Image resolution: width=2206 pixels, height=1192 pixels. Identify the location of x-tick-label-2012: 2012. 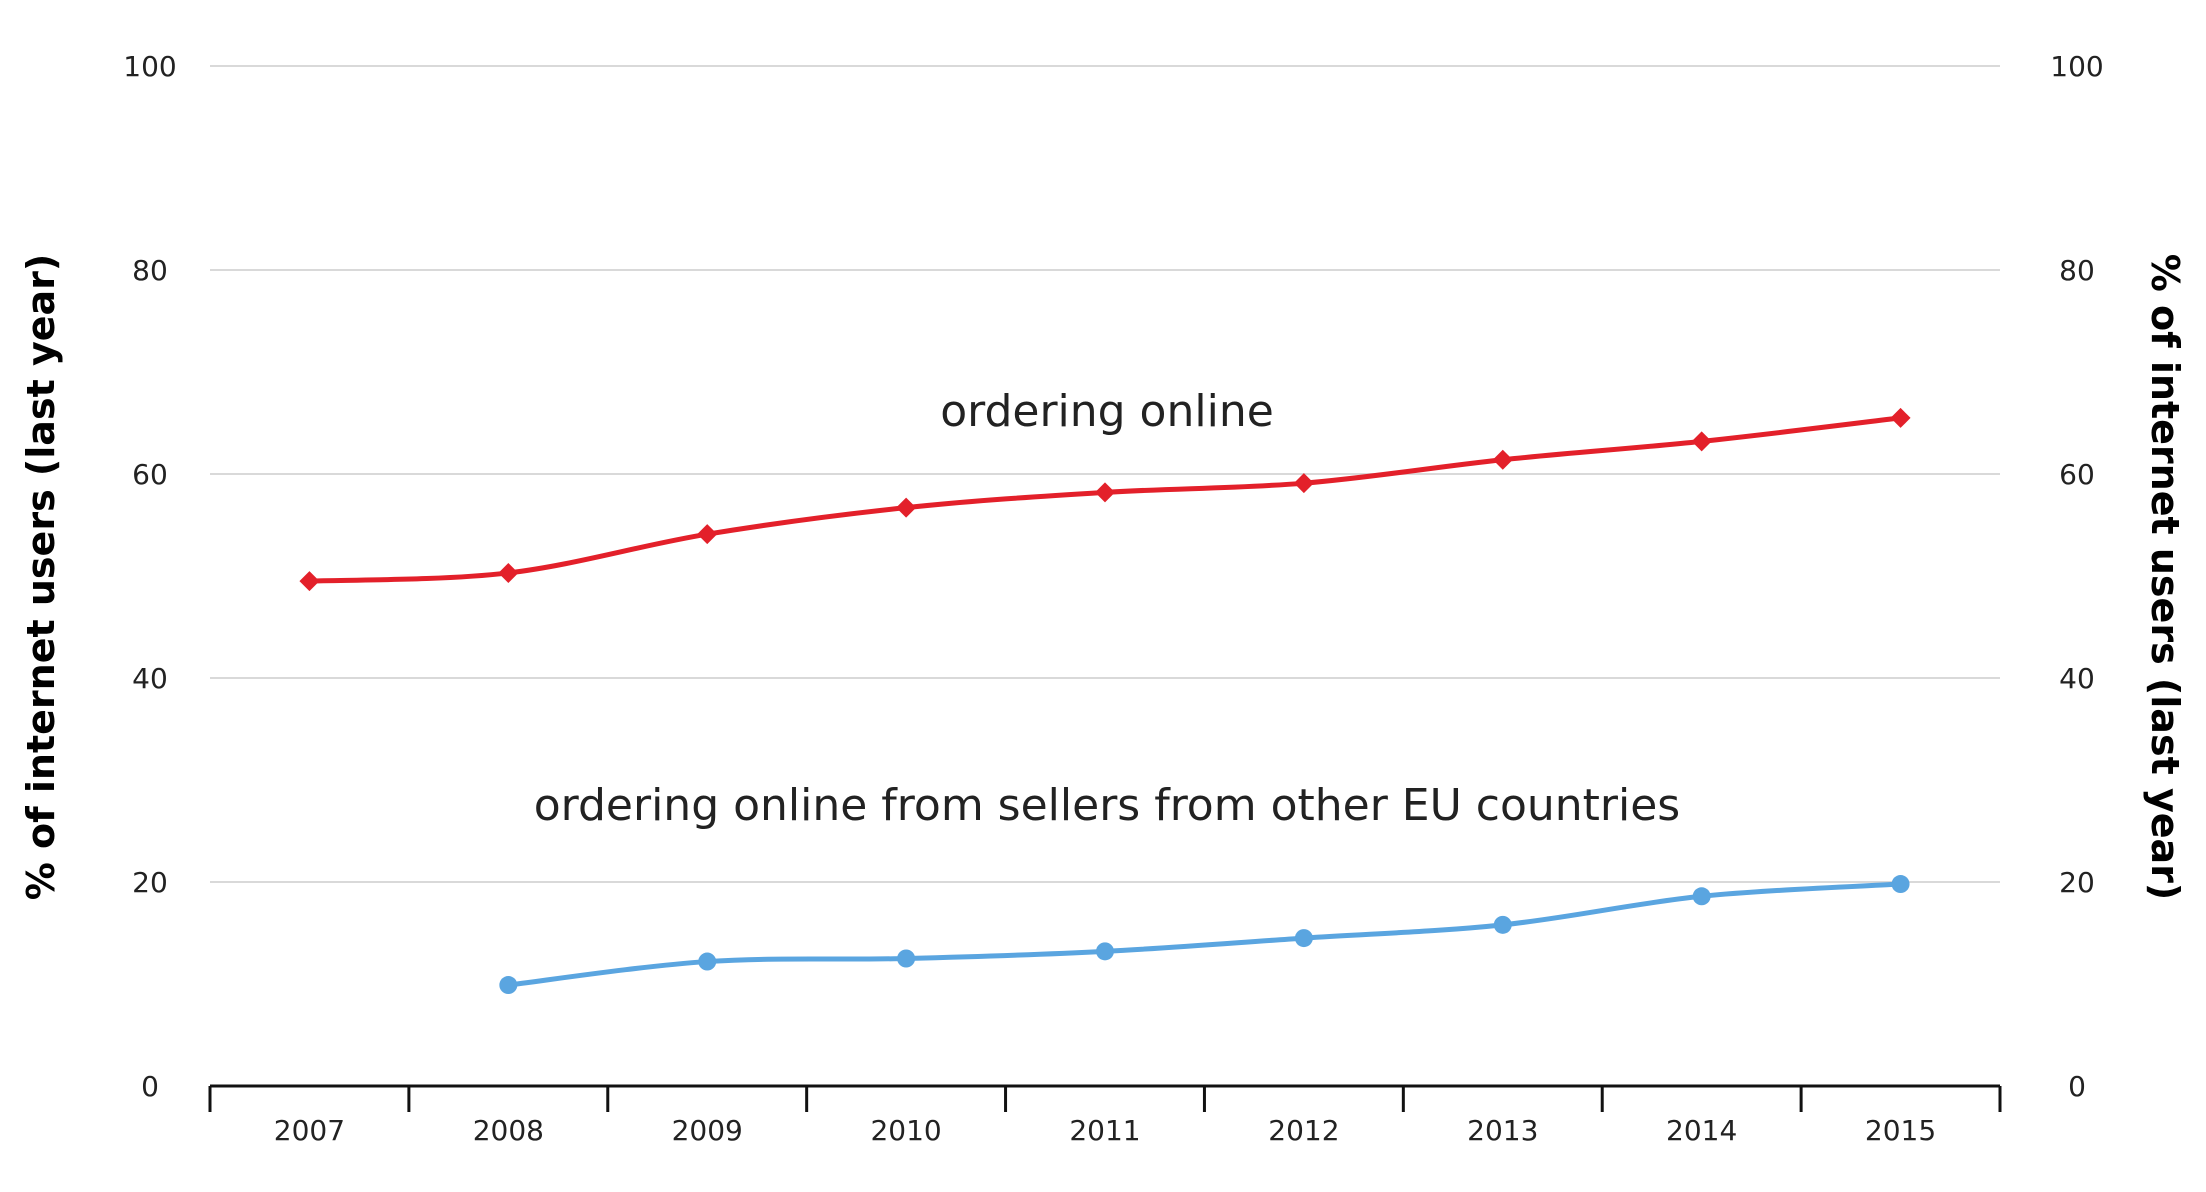
(1303, 1130).